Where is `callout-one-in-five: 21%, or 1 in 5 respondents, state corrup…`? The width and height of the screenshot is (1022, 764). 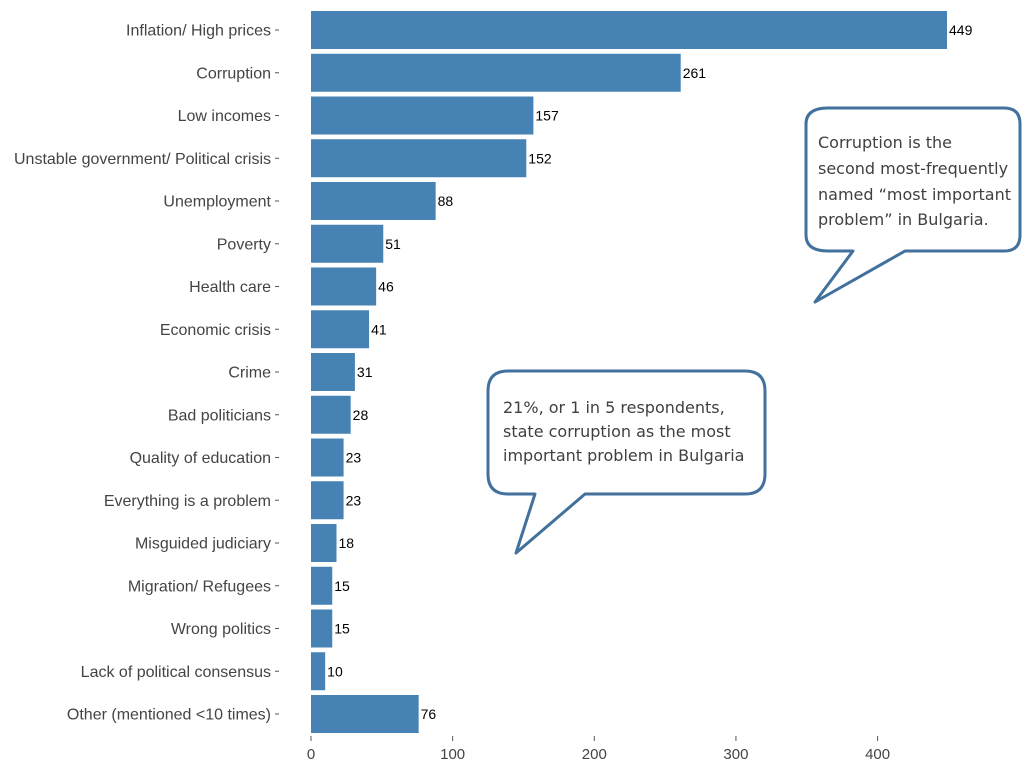
callout-one-in-five: 21%, or 1 in 5 respondents, state corrup… is located at coordinates (626, 462).